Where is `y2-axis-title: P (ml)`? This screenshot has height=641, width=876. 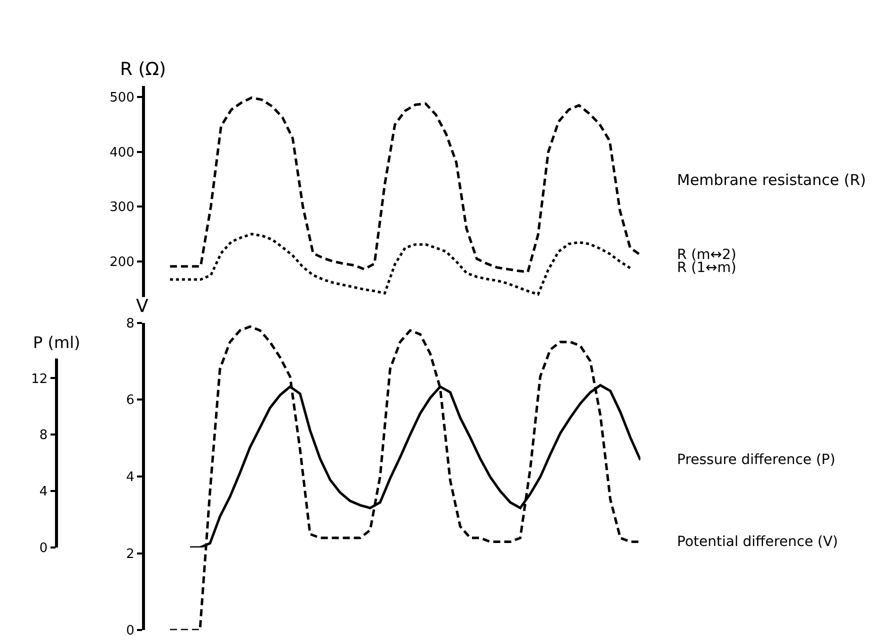
y2-axis-title: P (ml) is located at coordinates (56, 342).